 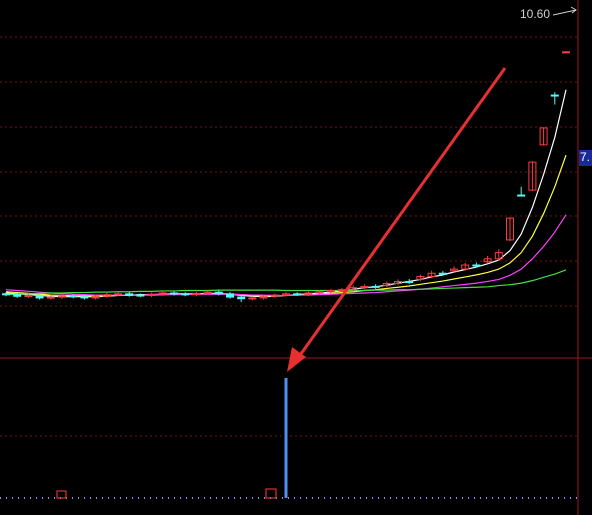 I want to click on indicator-bar, so click(x=286, y=438).